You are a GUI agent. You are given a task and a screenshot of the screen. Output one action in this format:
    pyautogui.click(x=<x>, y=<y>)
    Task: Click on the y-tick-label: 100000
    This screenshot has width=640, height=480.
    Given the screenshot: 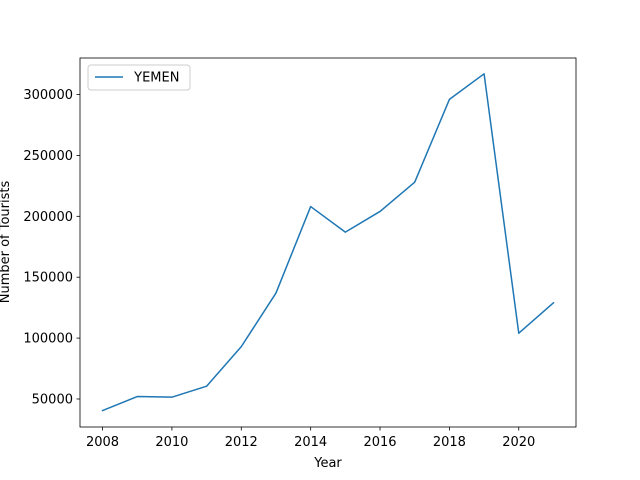 What is the action you would take?
    pyautogui.click(x=48, y=339)
    